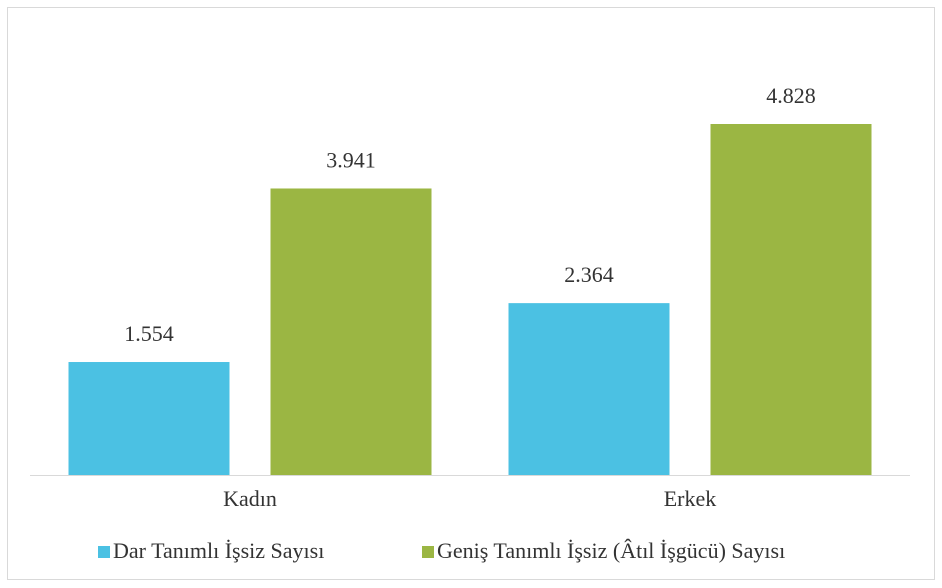 The width and height of the screenshot is (942, 588). Describe the element at coordinates (149, 333) in the screenshot. I see `data-label: 1.554` at that location.